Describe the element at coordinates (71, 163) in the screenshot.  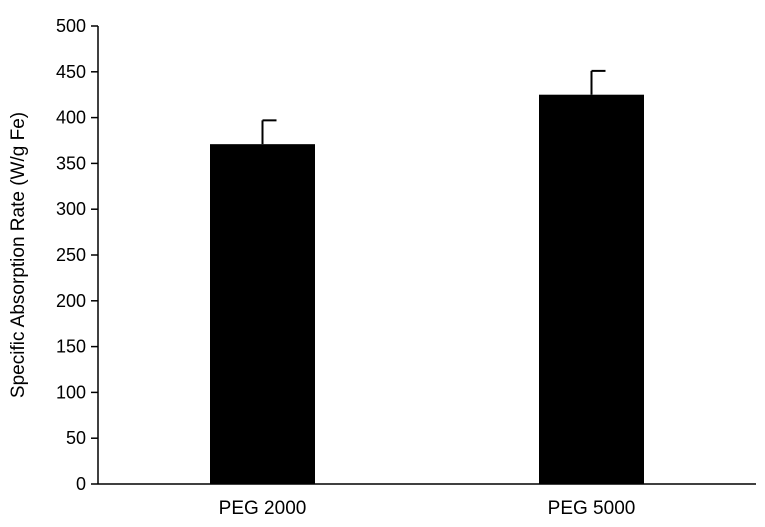
I see `y-tick-label: 350` at that location.